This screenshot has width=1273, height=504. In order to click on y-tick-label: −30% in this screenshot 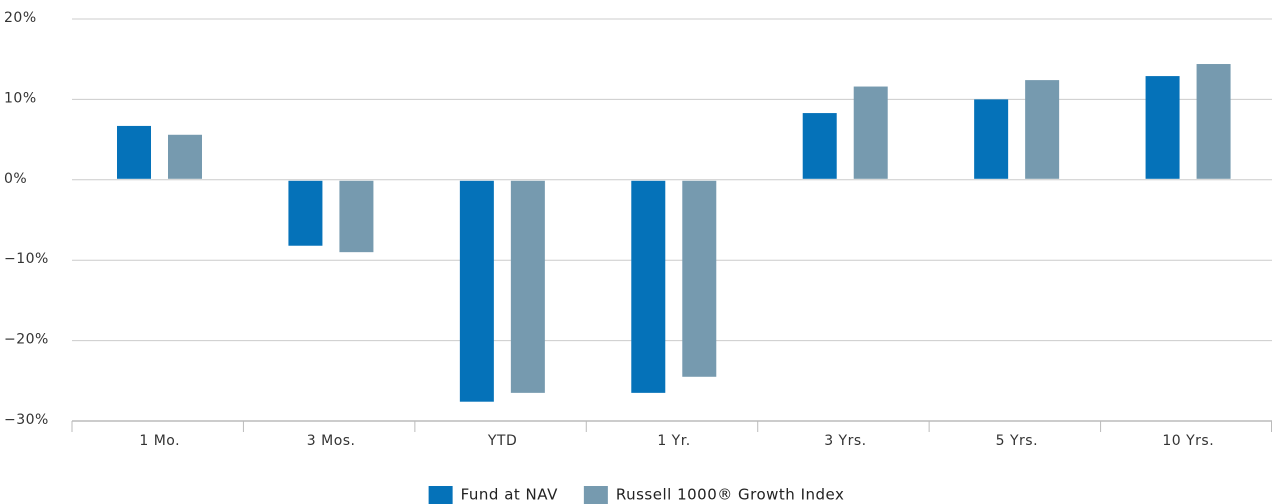, I will do `click(26, 420)`.